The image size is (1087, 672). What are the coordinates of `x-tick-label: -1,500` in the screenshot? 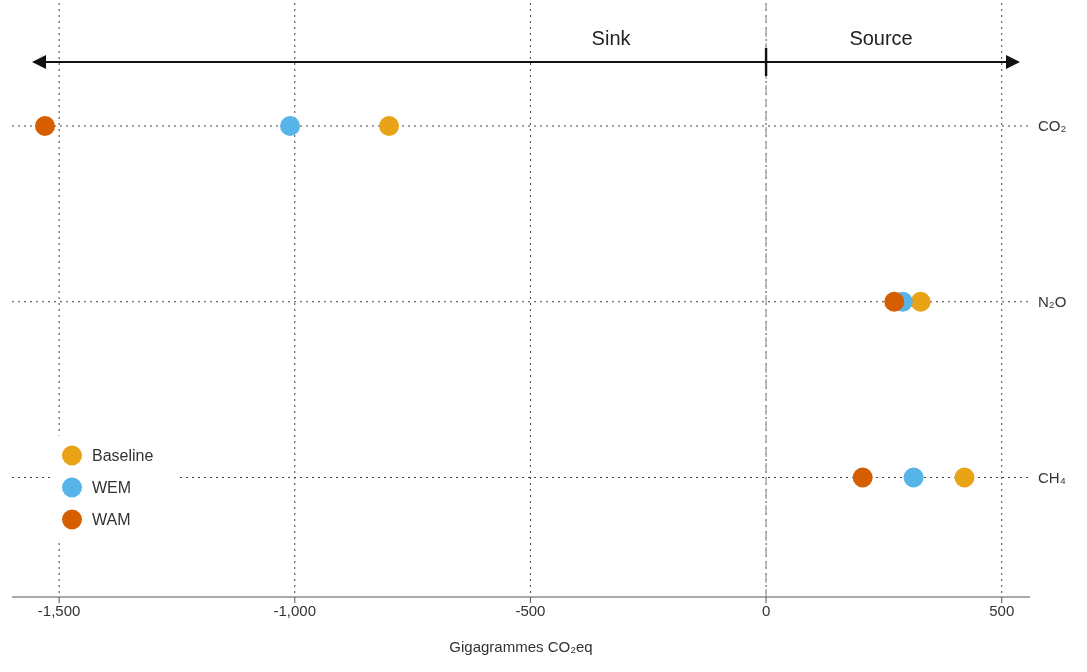 It's located at (59, 610).